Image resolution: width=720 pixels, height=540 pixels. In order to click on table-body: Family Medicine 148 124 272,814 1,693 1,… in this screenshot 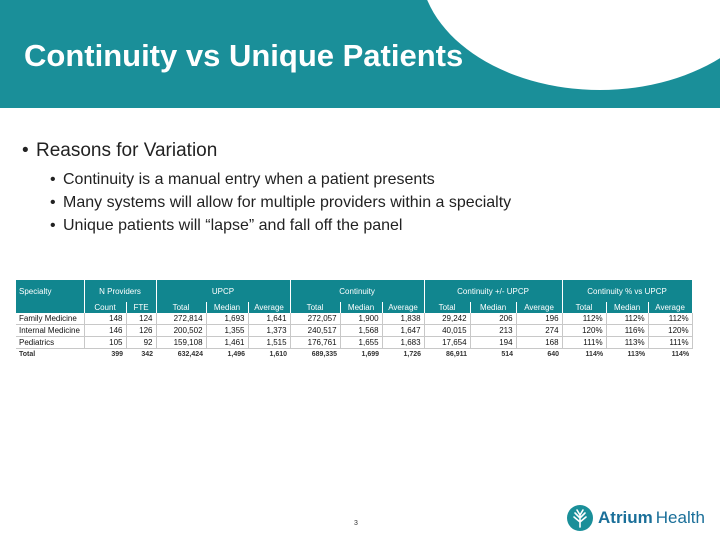, I will do `click(354, 337)`.